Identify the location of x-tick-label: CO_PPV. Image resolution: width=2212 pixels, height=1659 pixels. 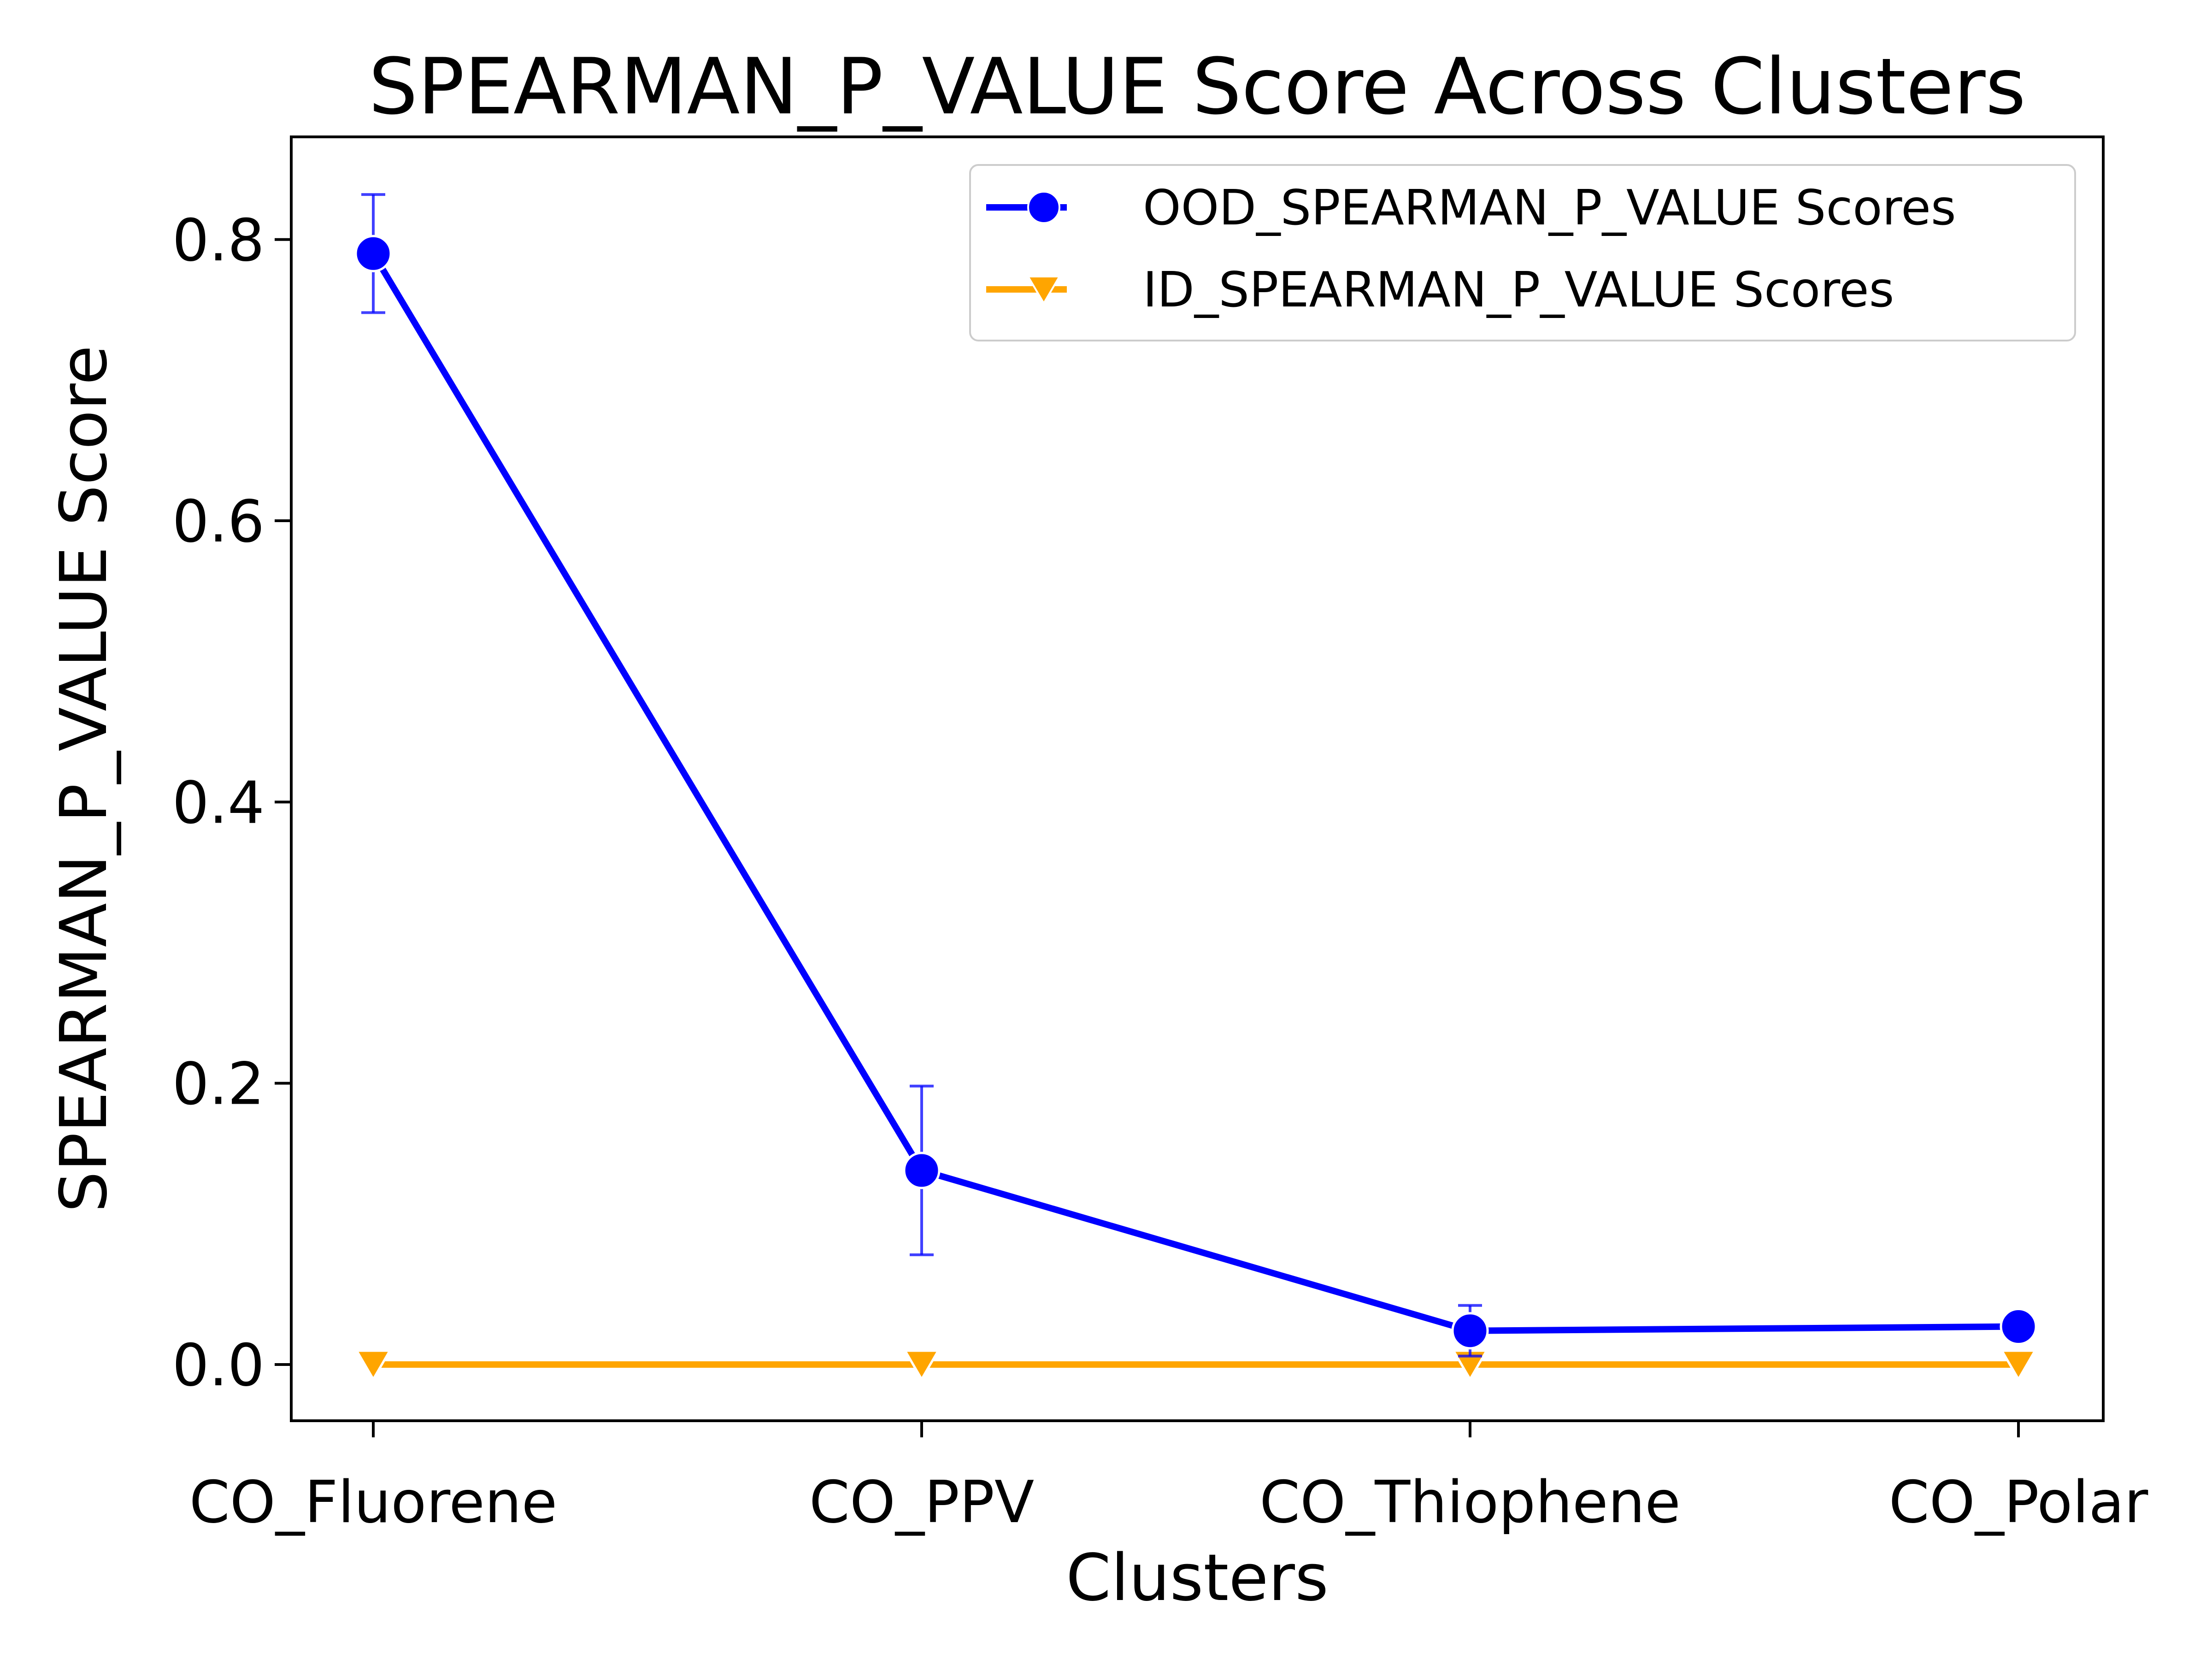
(921, 1502).